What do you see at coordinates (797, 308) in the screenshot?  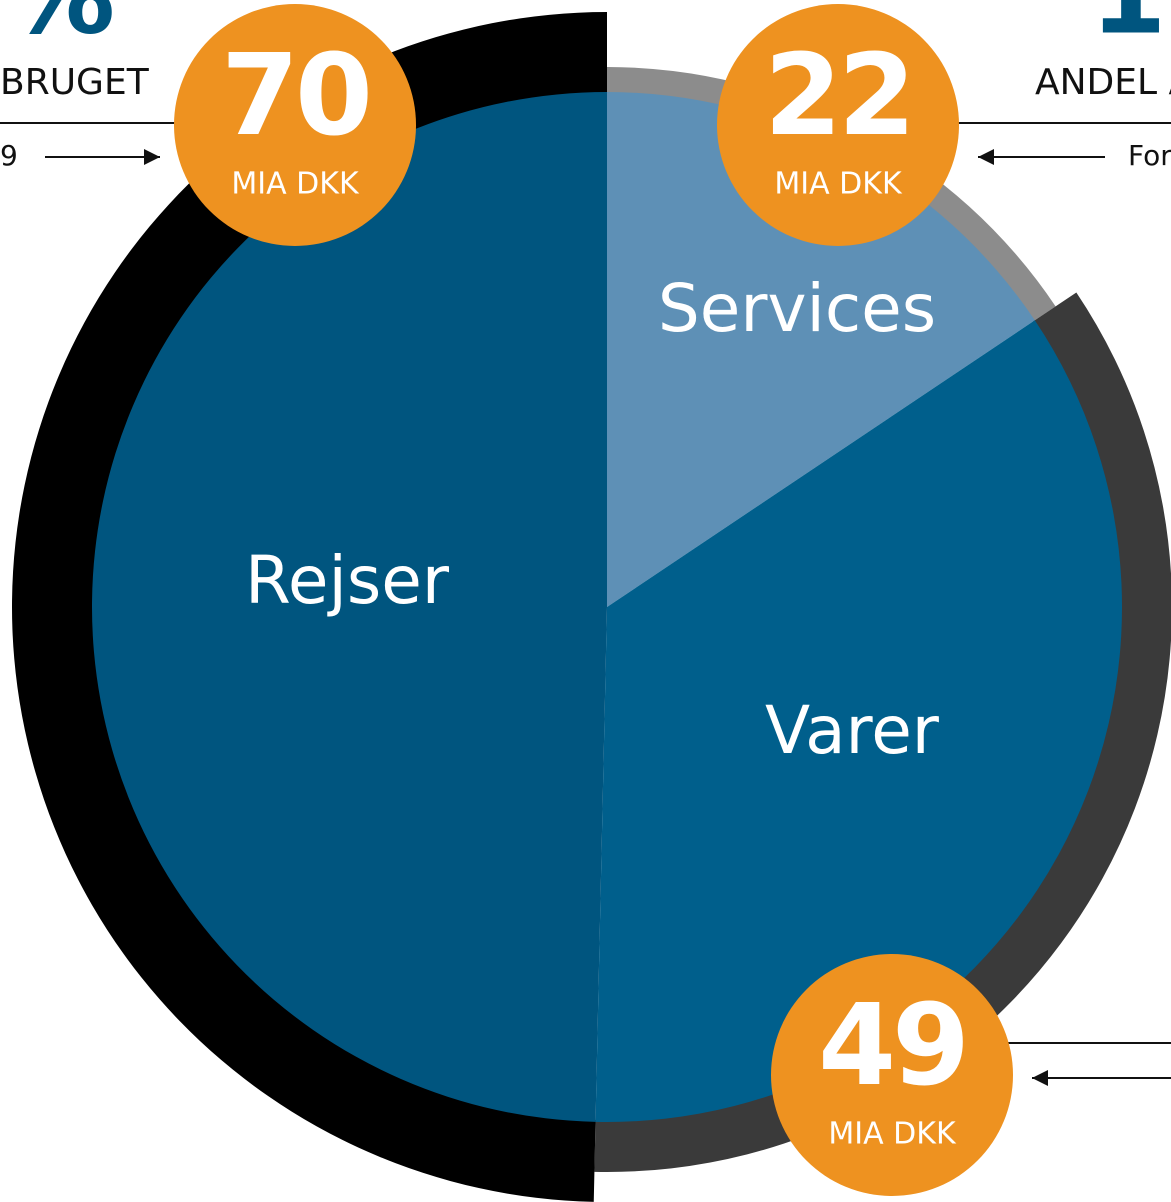 I see `slice-label: Services` at bounding box center [797, 308].